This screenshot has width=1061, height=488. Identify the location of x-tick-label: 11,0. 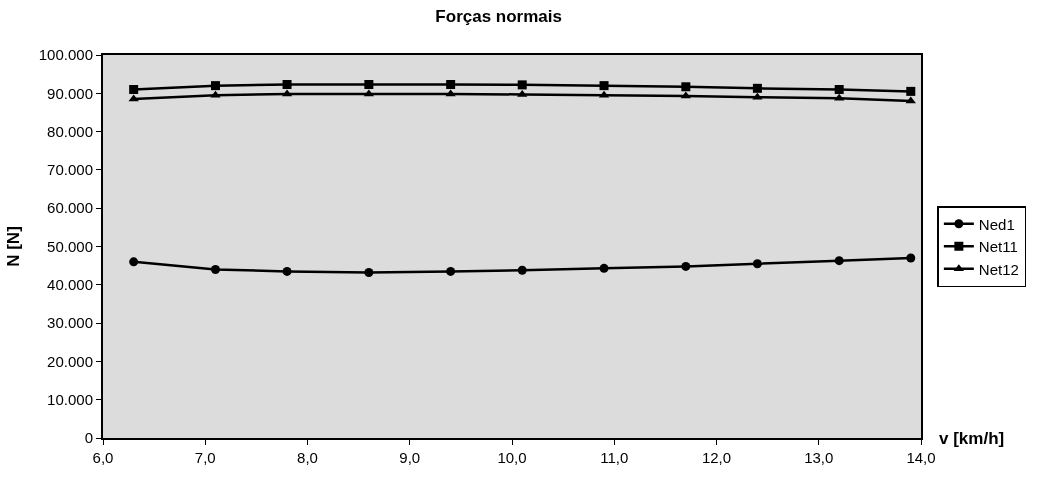
(614, 457).